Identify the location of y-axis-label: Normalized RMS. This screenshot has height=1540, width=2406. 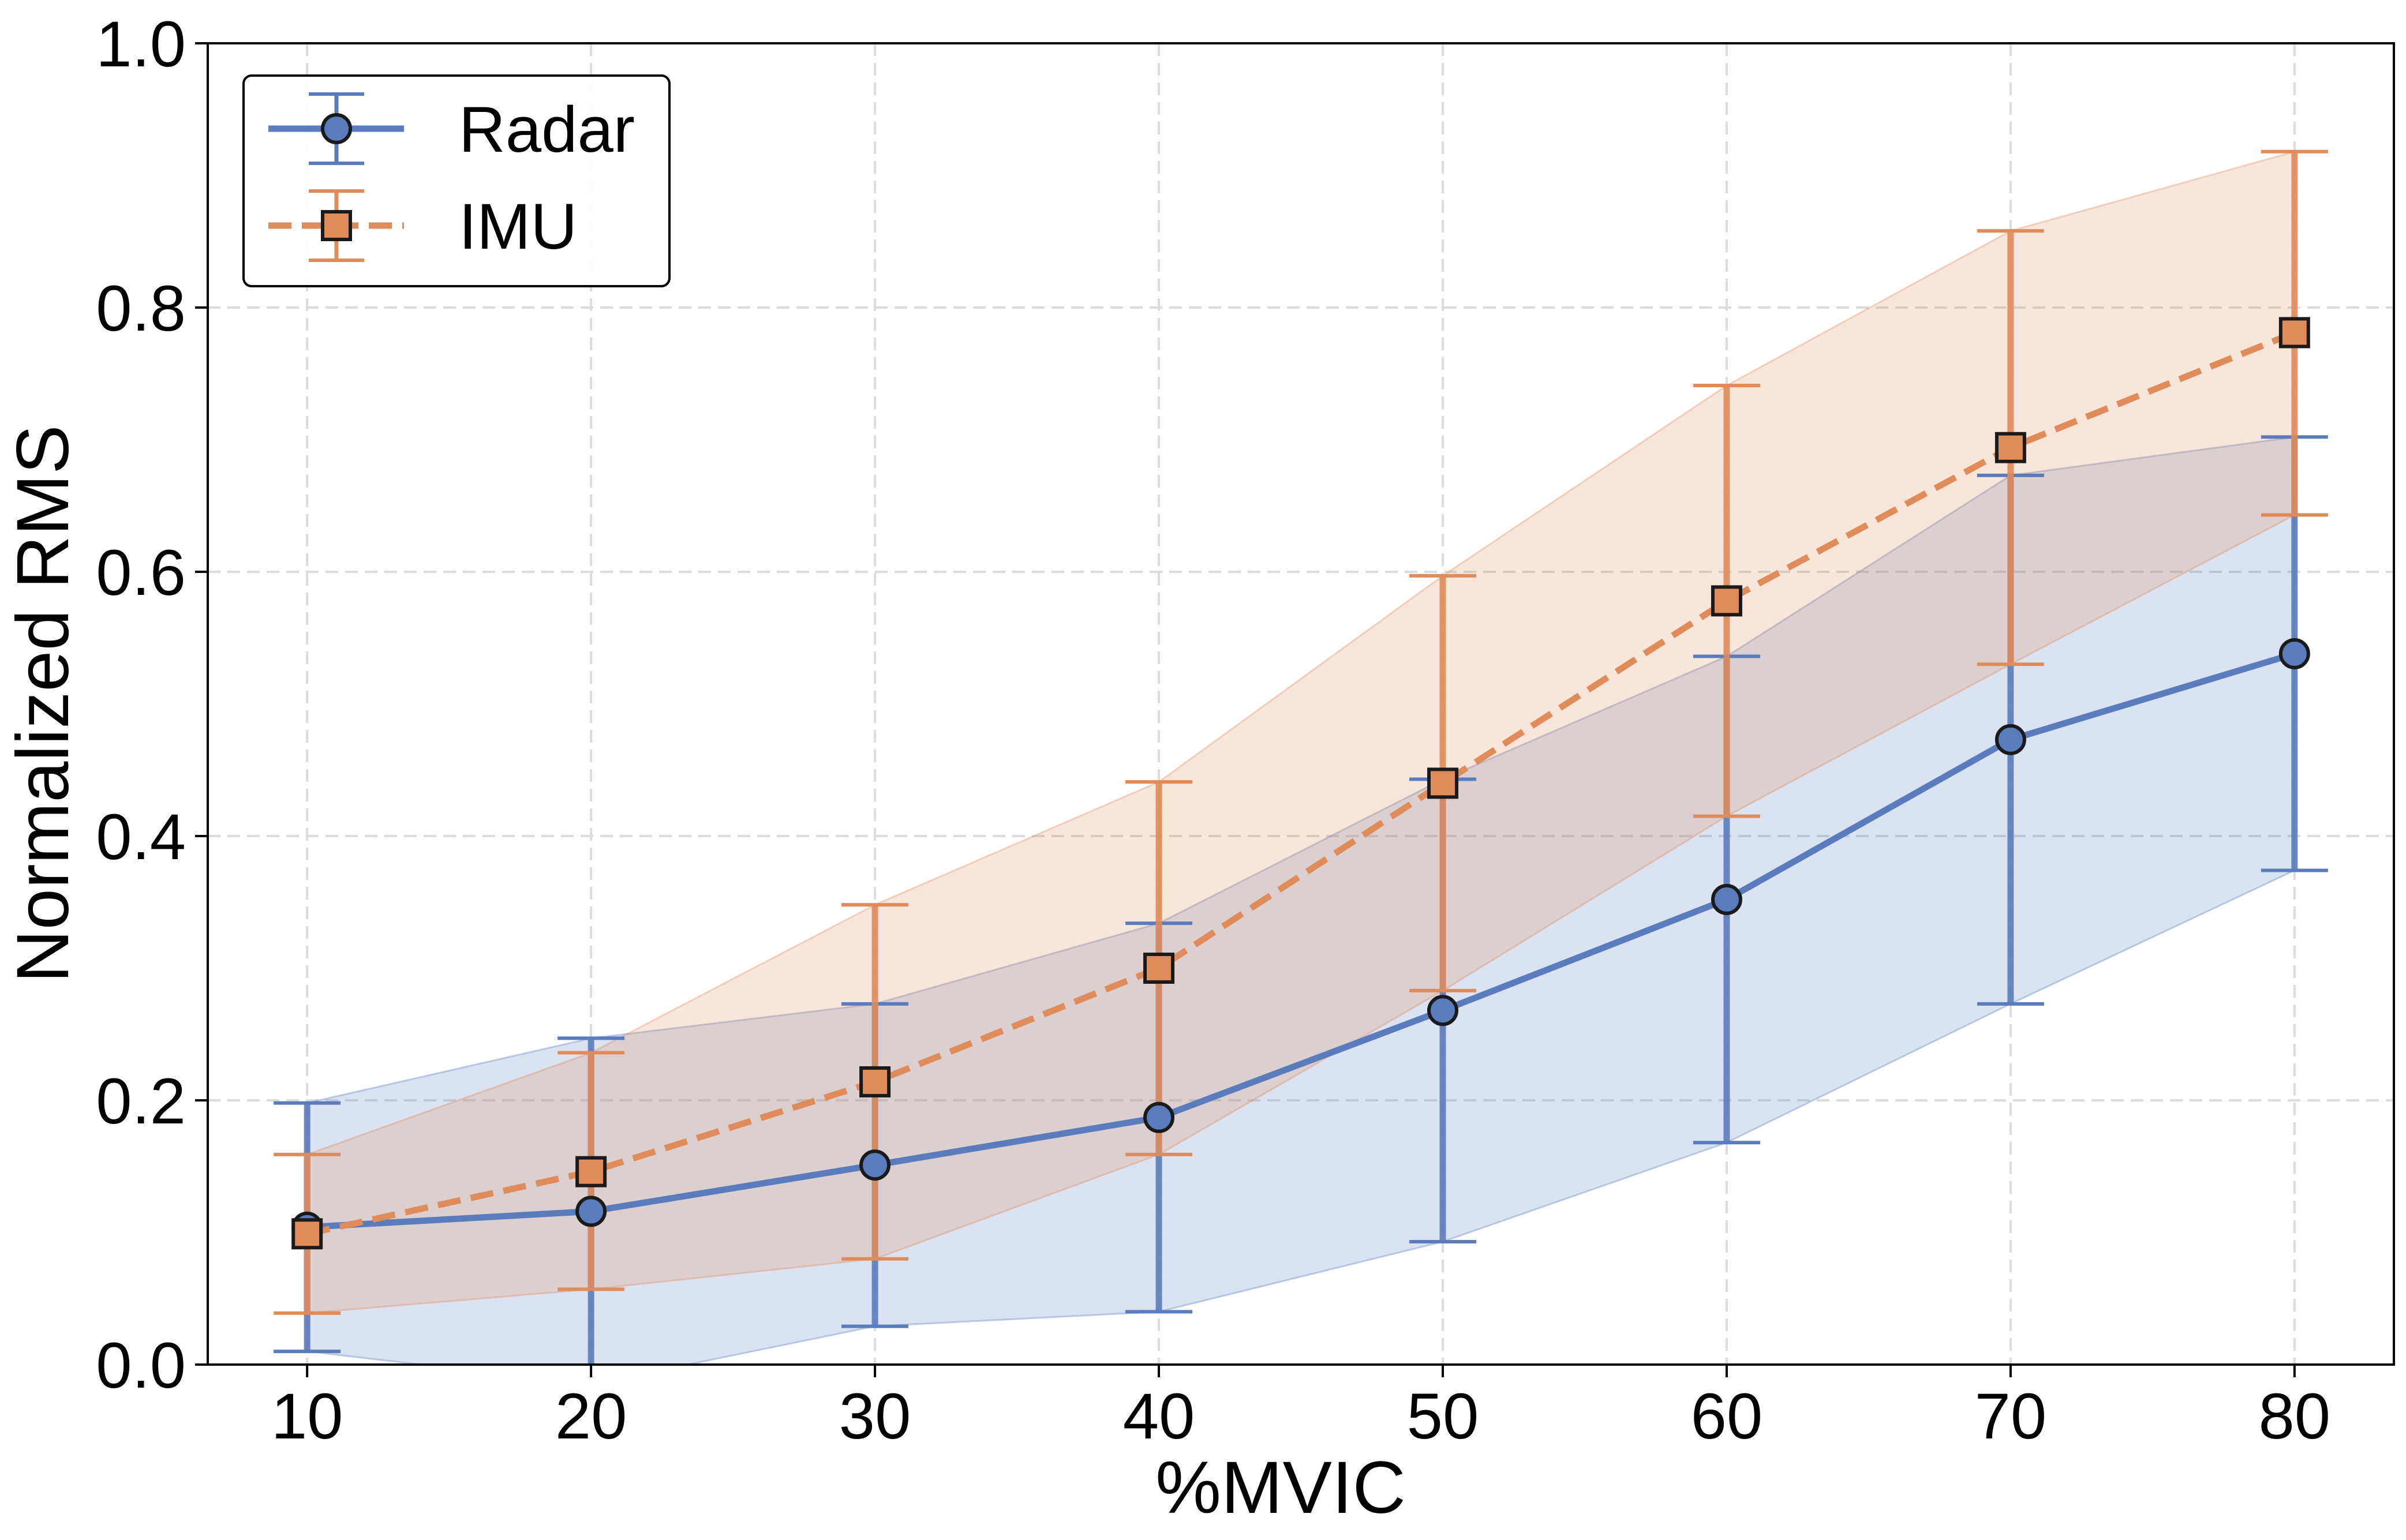
(43, 704).